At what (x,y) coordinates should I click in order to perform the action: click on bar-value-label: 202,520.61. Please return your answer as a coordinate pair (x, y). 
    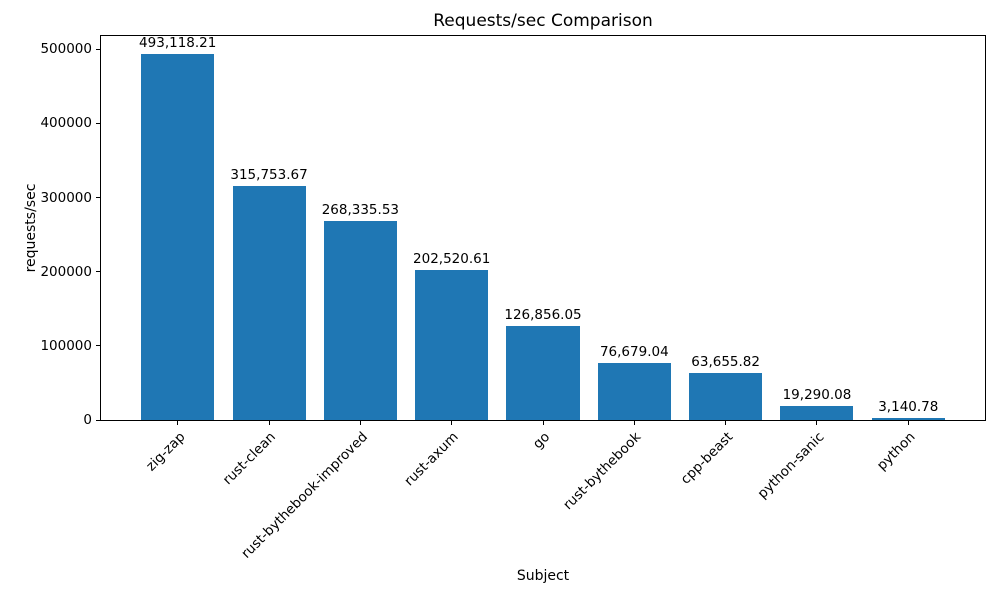
    Looking at the image, I should click on (452, 258).